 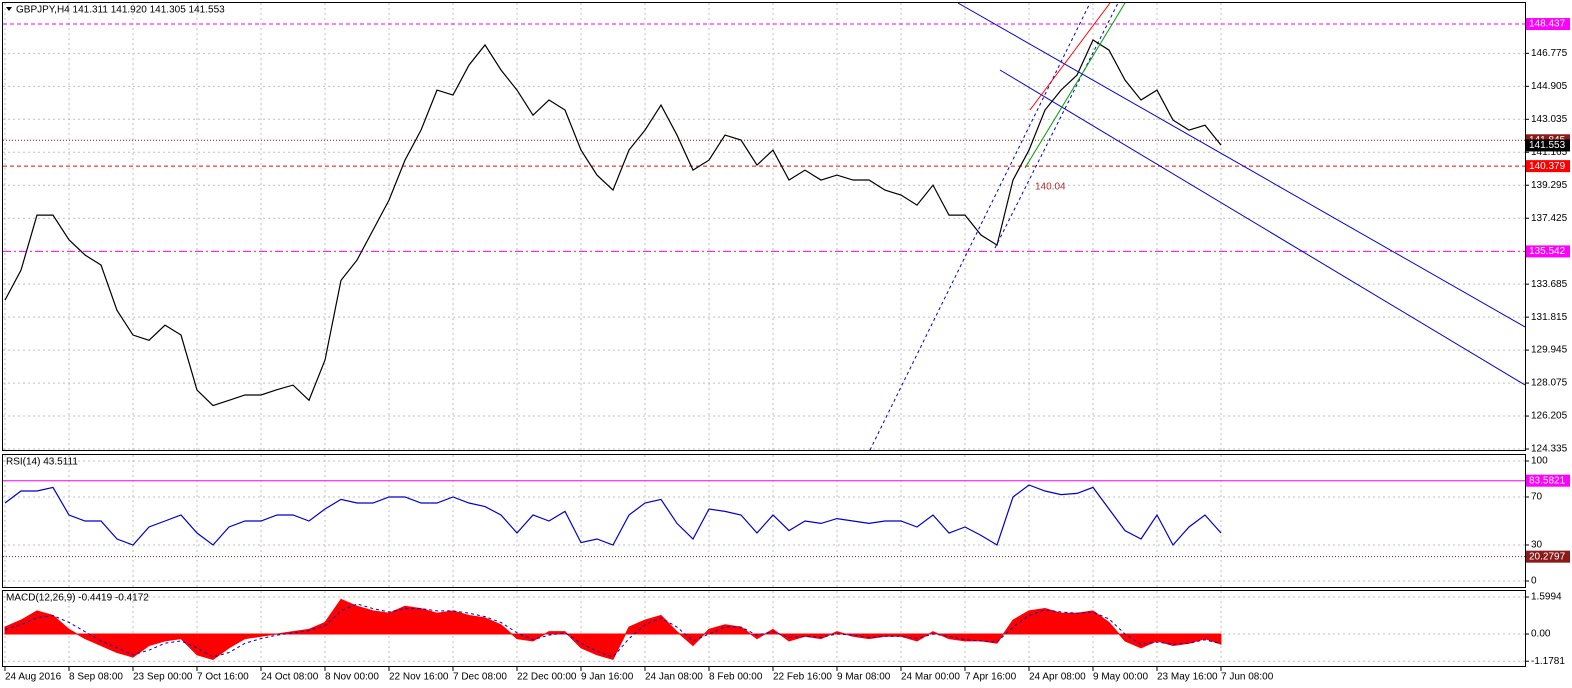 What do you see at coordinates (1549, 152) in the screenshot?
I see `y-tick-label: 141.165` at bounding box center [1549, 152].